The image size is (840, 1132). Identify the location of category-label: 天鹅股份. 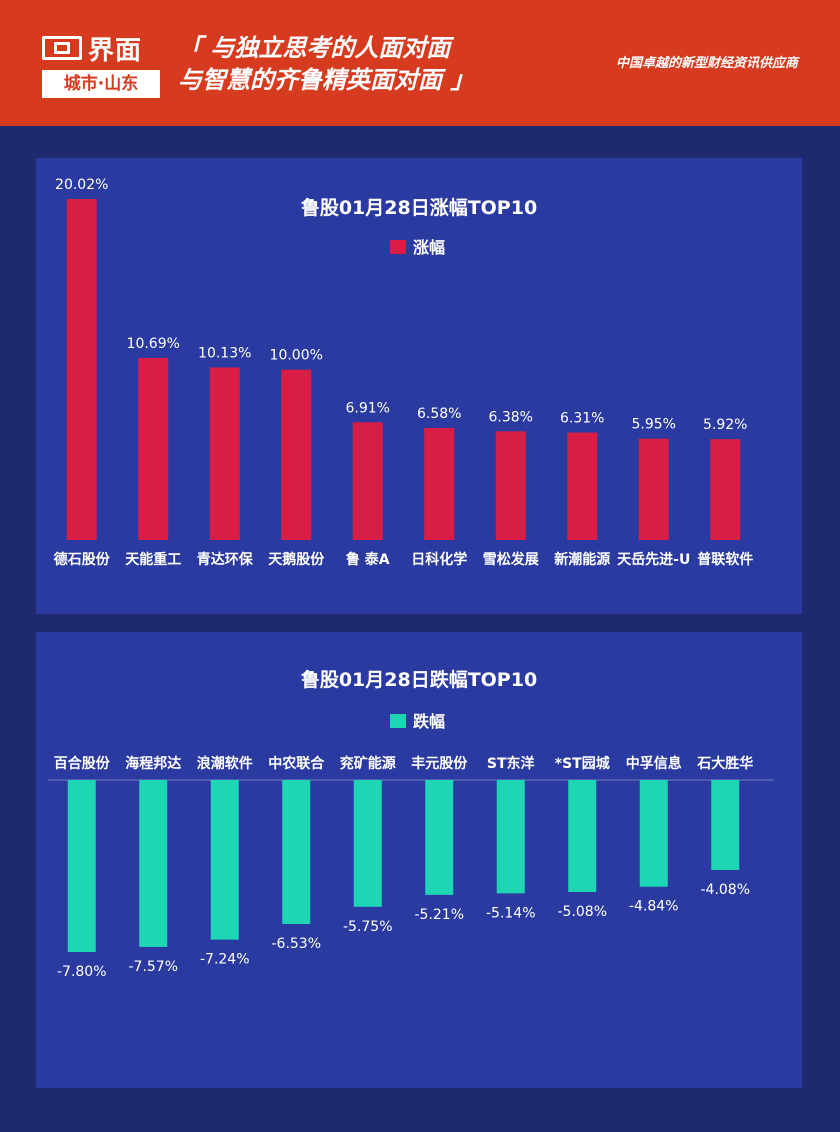
(296, 559).